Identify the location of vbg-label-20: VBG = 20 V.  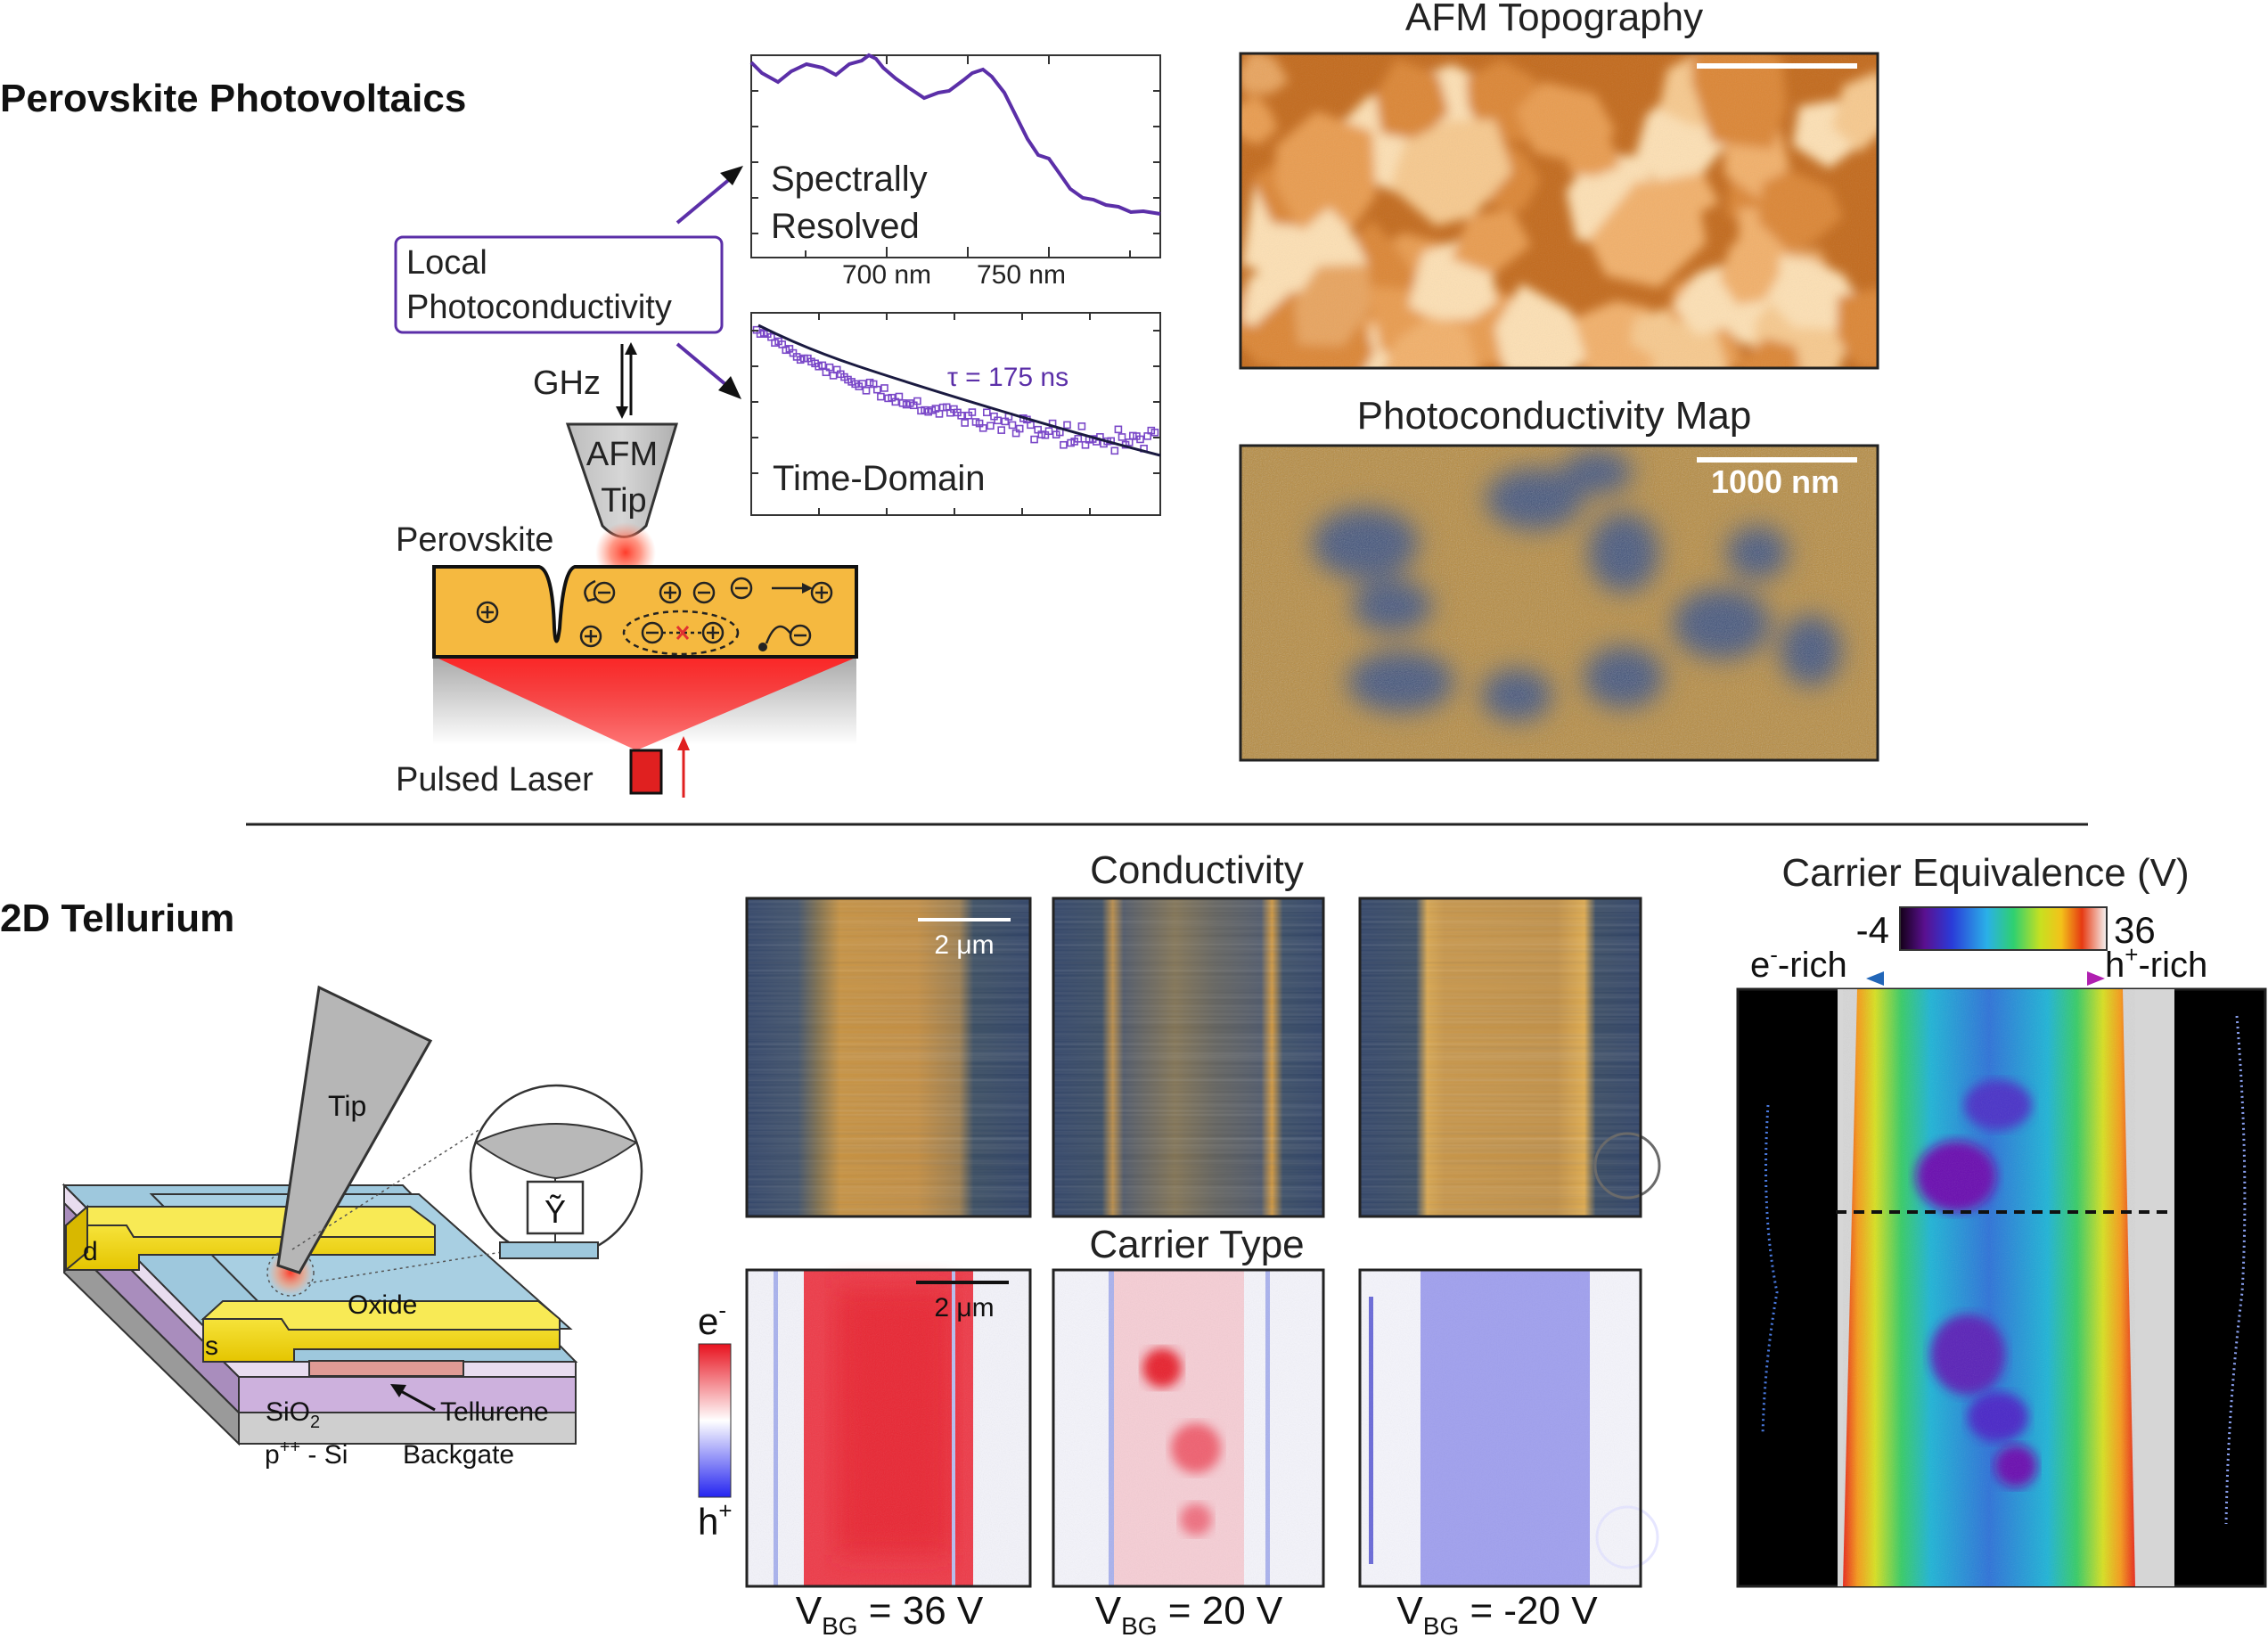
(1189, 1613).